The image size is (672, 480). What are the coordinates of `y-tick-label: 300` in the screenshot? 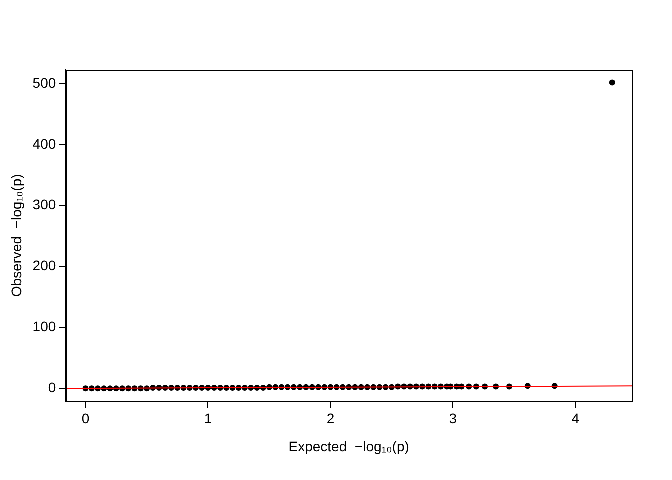 It's located at (44, 204).